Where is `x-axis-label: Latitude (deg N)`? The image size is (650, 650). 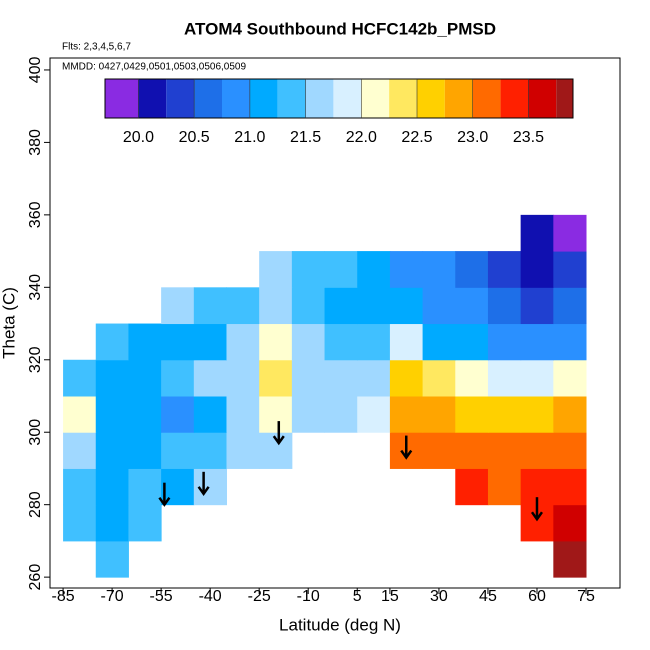
x-axis-label: Latitude (deg N) is located at coordinates (340, 624).